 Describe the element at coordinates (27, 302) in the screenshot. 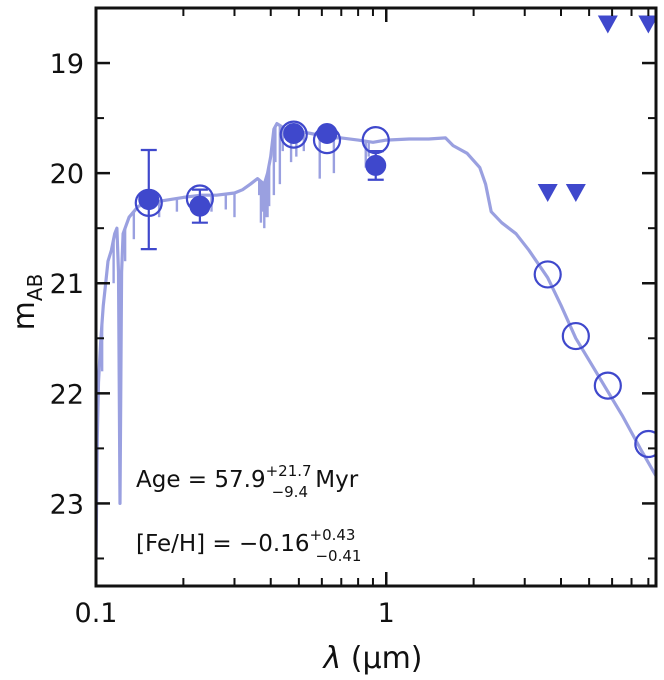

I see `y-axis-label: mAB` at that location.